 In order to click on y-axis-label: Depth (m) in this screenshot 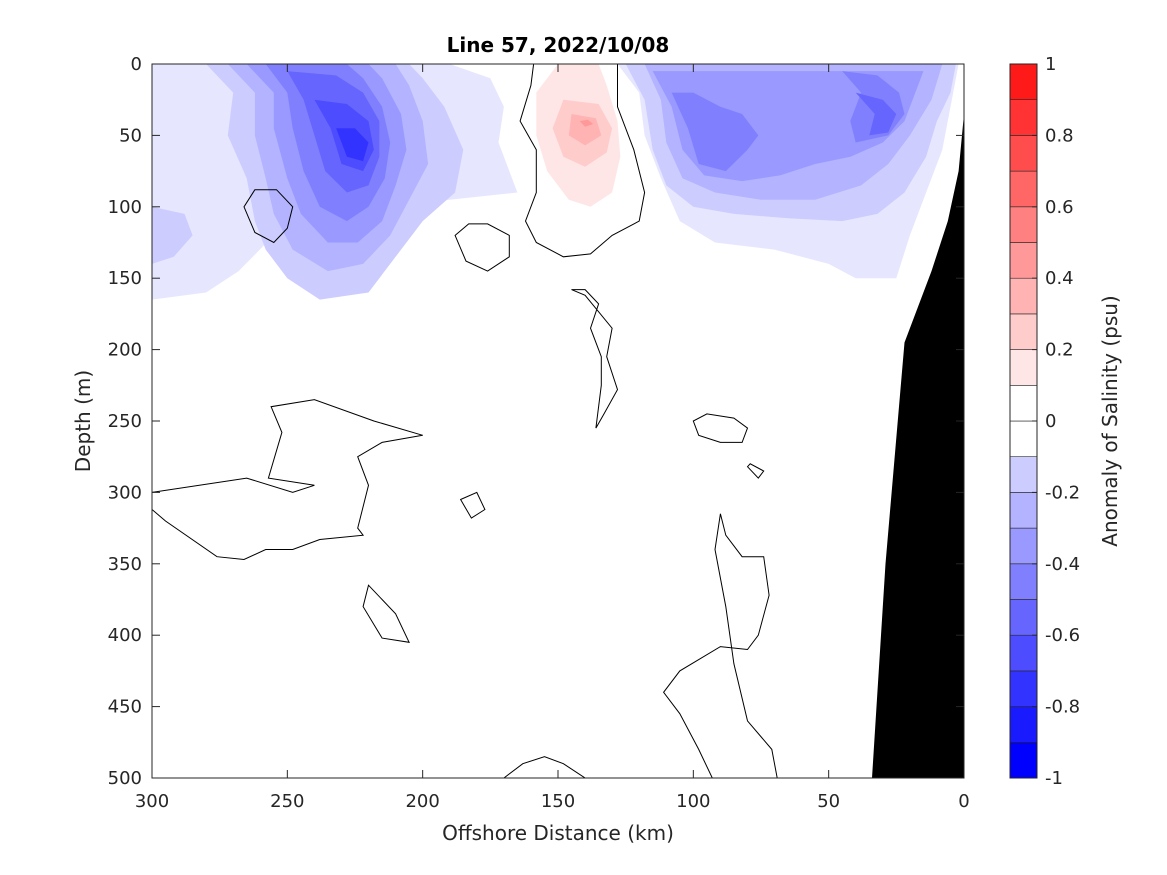, I will do `click(83, 421)`.